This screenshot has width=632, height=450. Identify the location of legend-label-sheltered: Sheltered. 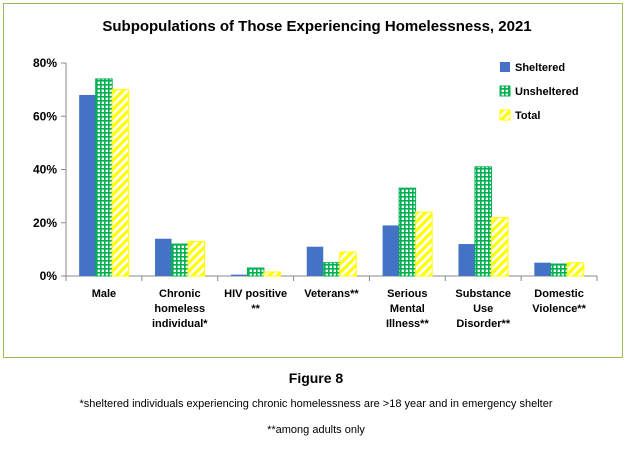
(540, 68).